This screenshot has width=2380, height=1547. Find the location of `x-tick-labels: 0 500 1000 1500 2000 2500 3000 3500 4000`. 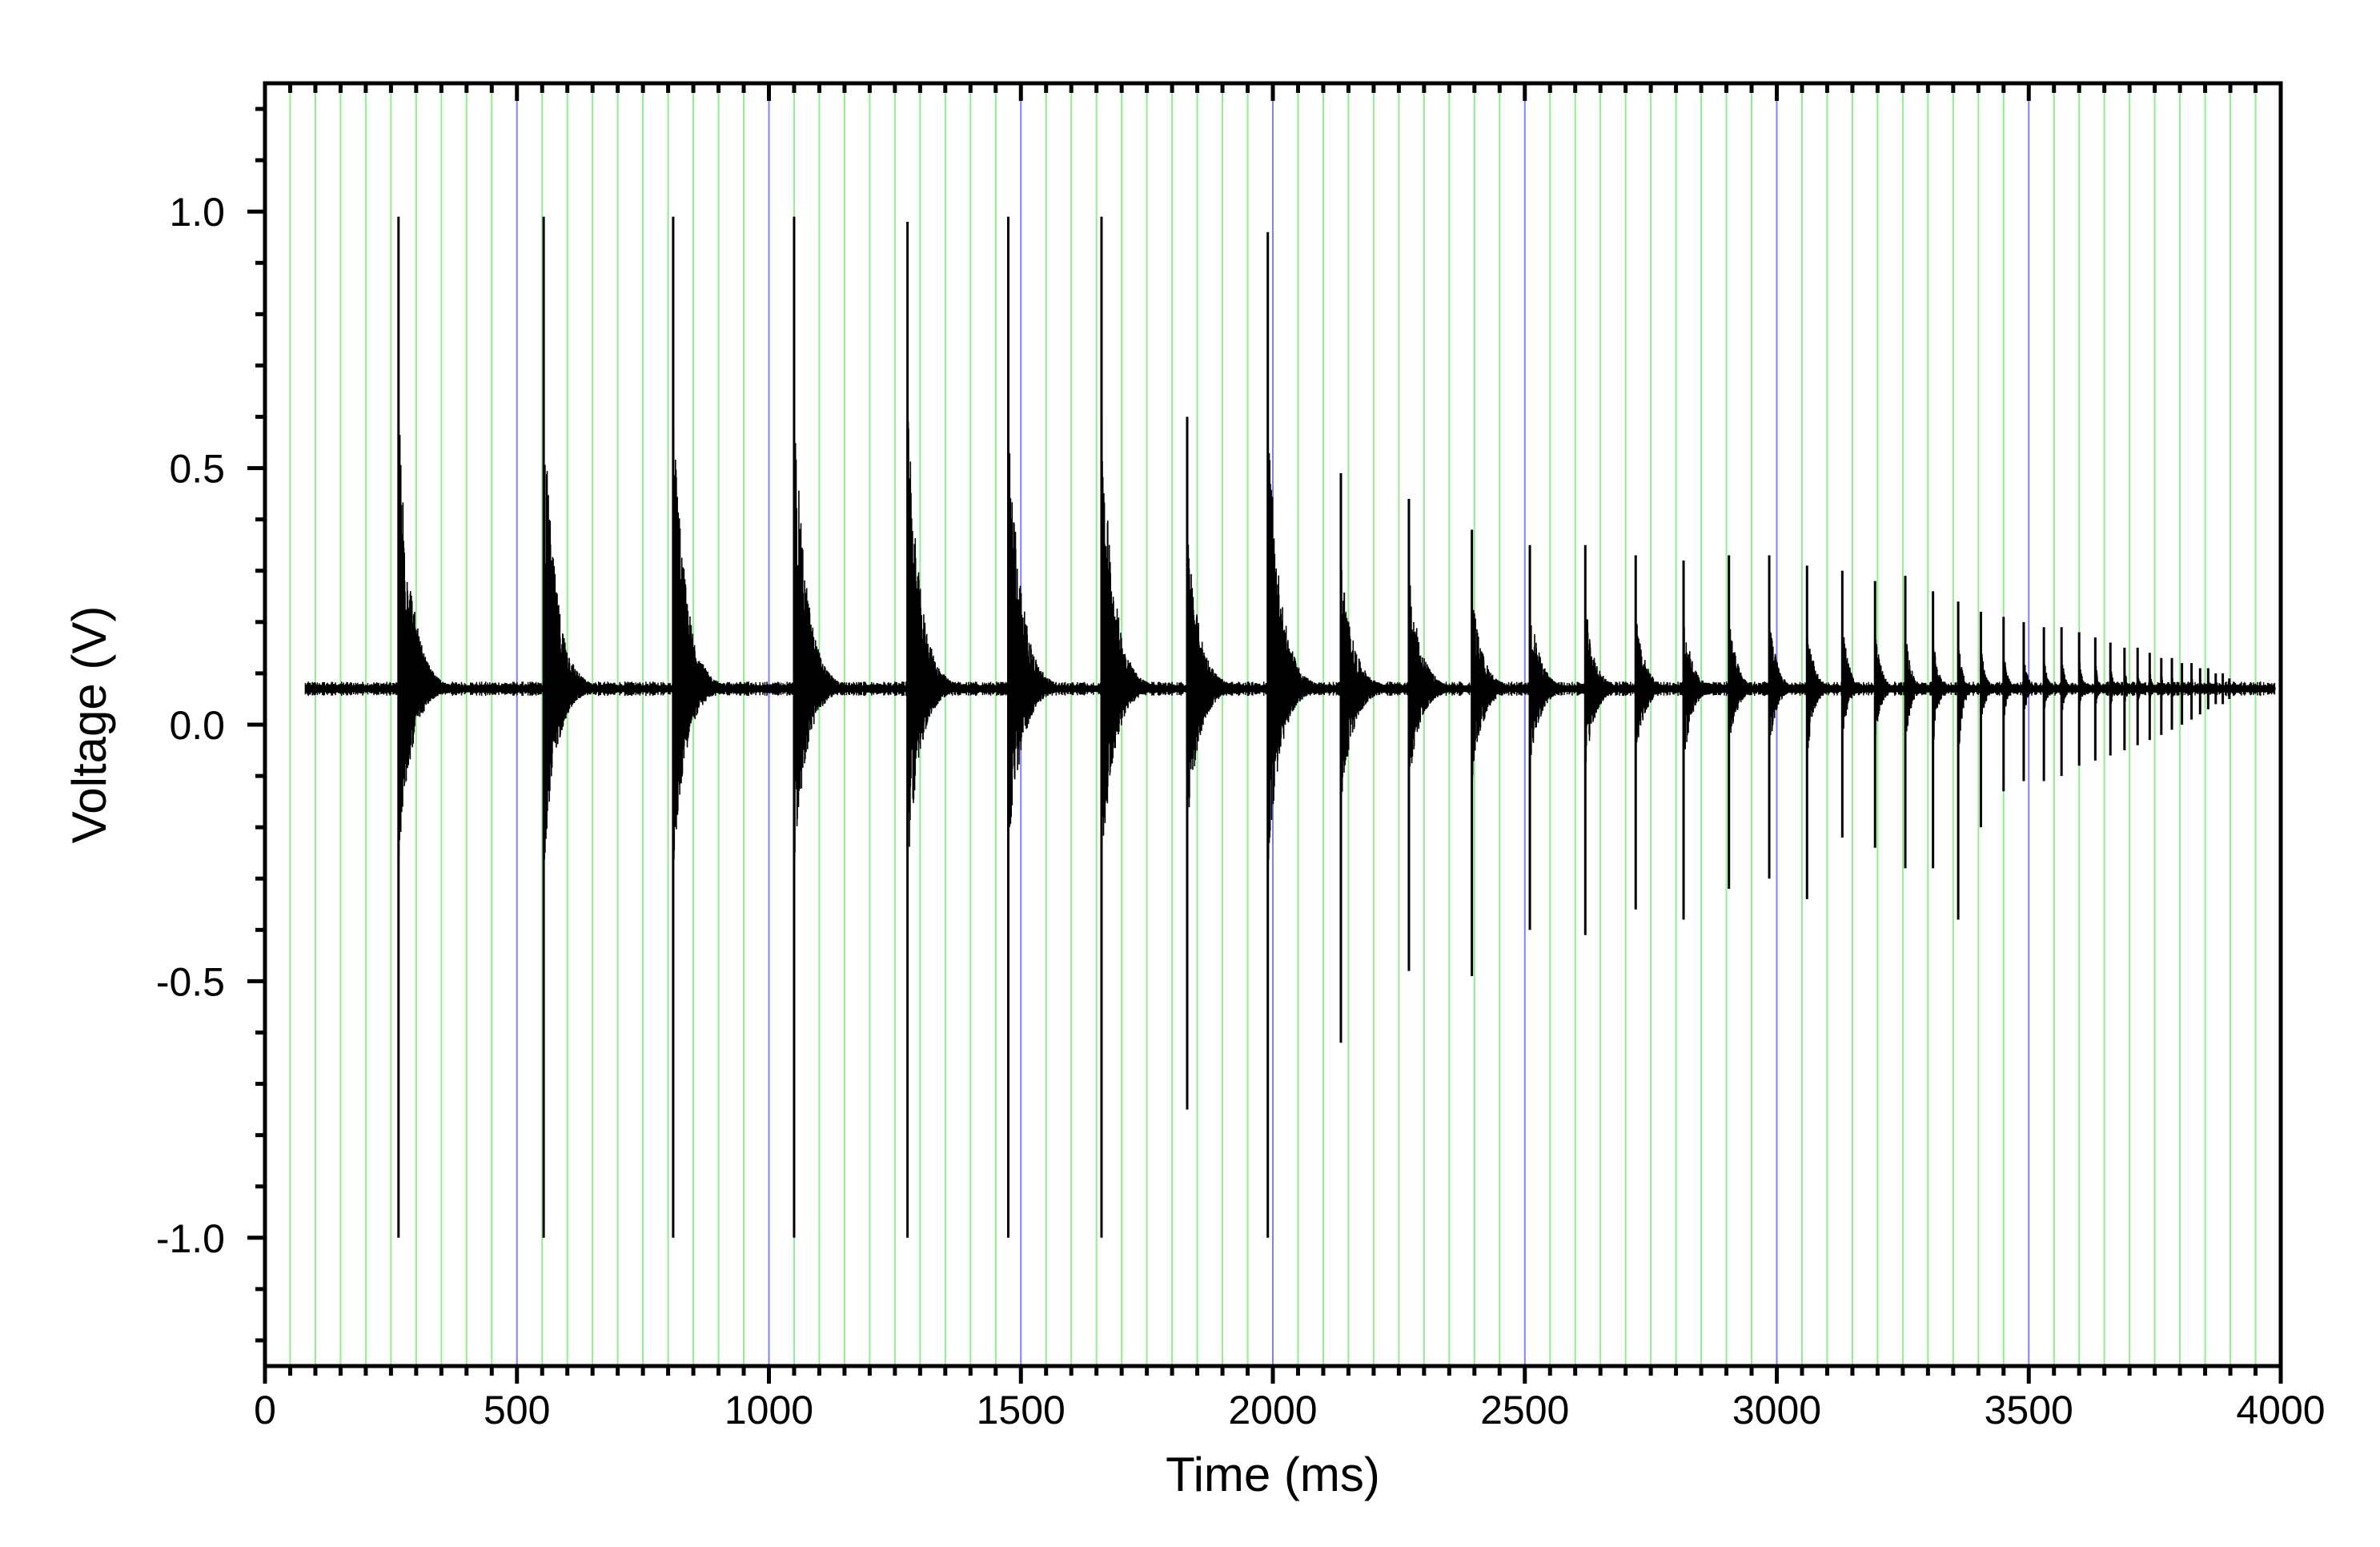

x-tick-labels: 0 500 1000 1500 2000 2500 3000 3500 4000 is located at coordinates (1290, 1410).